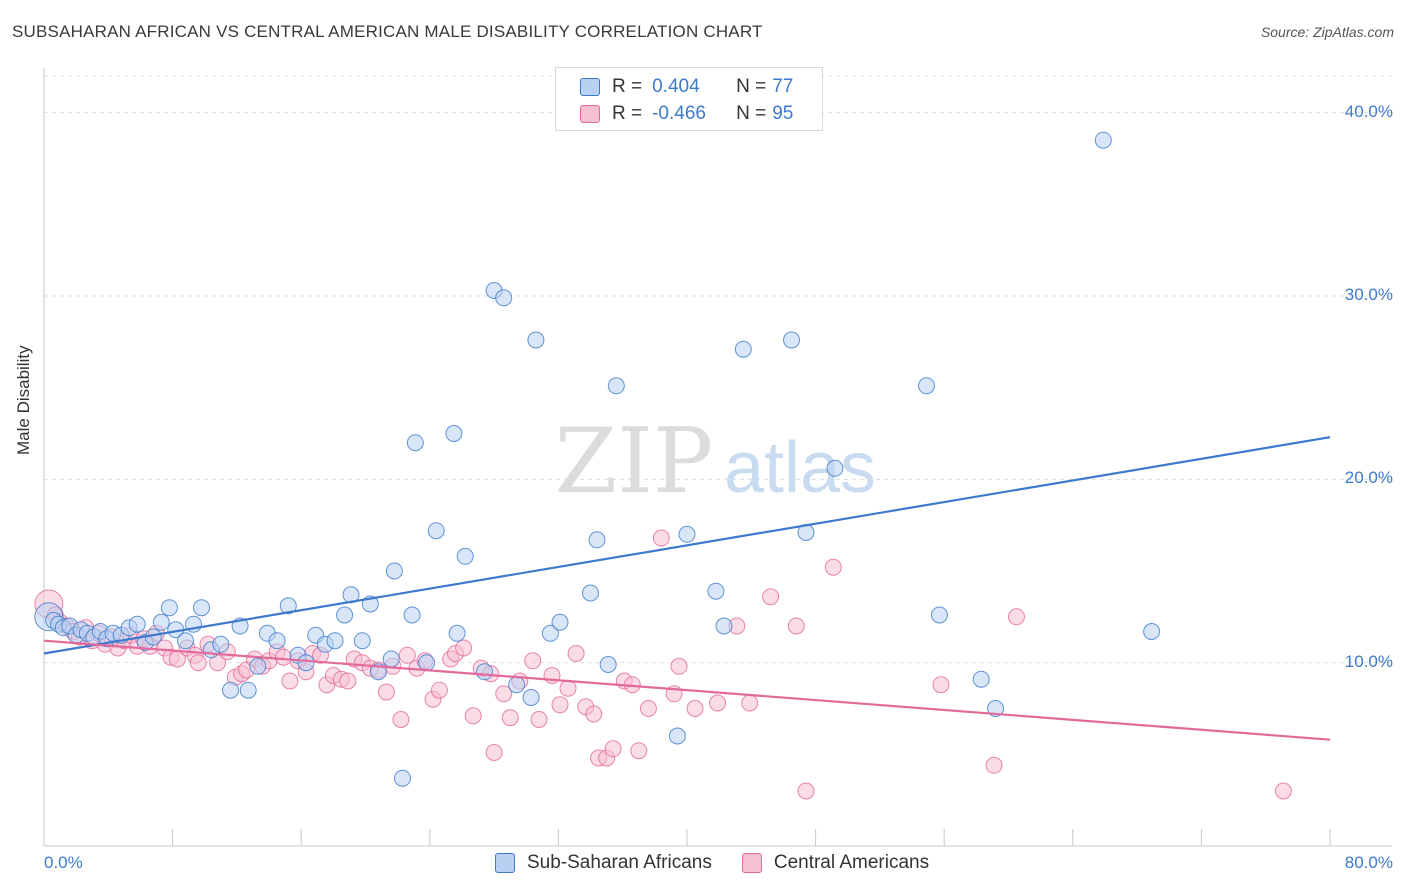 This screenshot has height=892, width=1406. What do you see at coordinates (1368, 294) in the screenshot?
I see `y-tick-label: 30.0%` at bounding box center [1368, 294].